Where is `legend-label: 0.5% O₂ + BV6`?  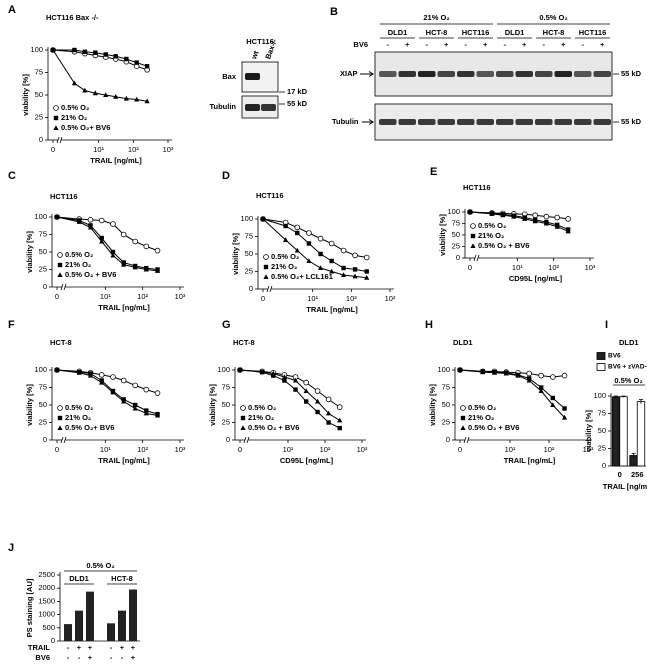
legend-label: 0.5% O₂ + BV6 is located at coordinates (503, 245).